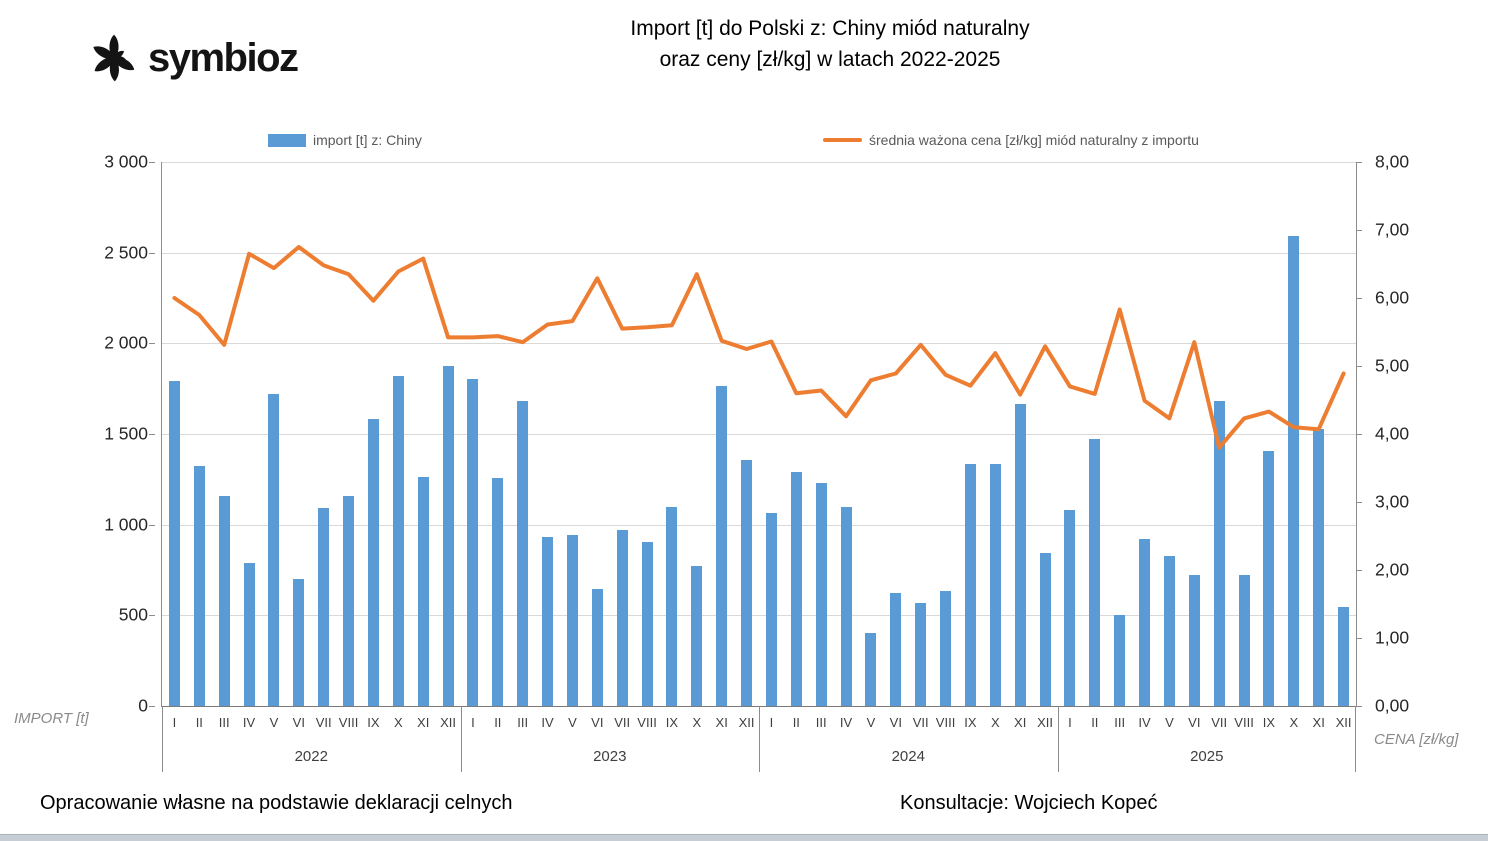 The width and height of the screenshot is (1488, 841). I want to click on year-label-row: 2022 2023 2024 2025, so click(759, 756).